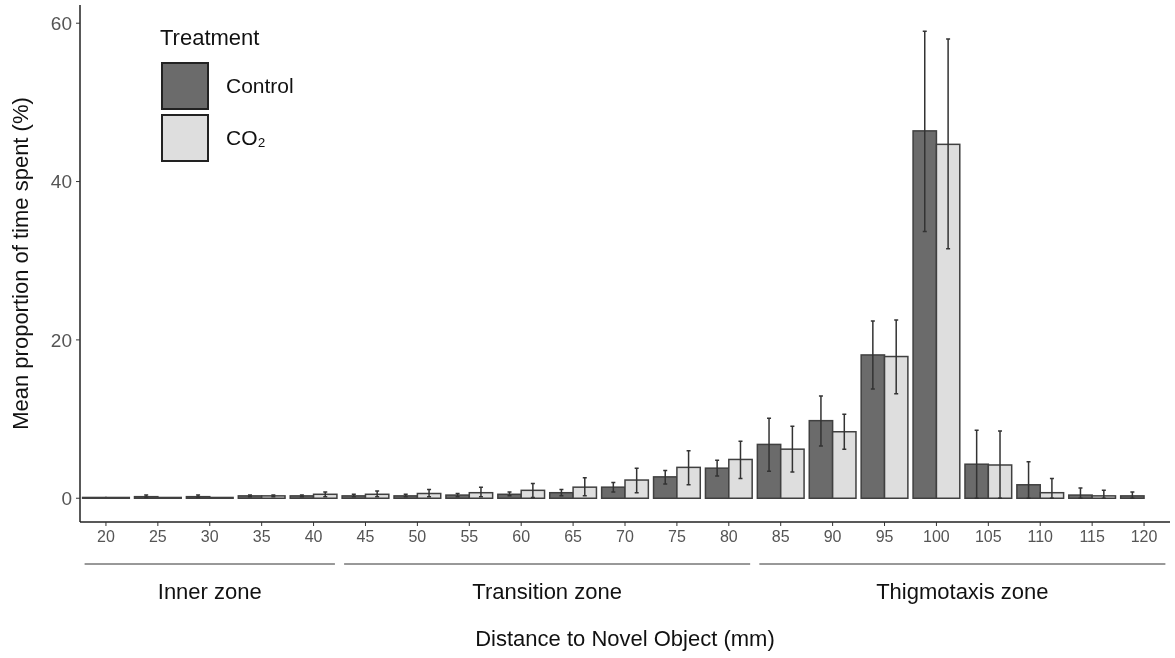 The height and width of the screenshot is (658, 1175). Describe the element at coordinates (832, 536) in the screenshot. I see `x-tick-label: 90` at that location.